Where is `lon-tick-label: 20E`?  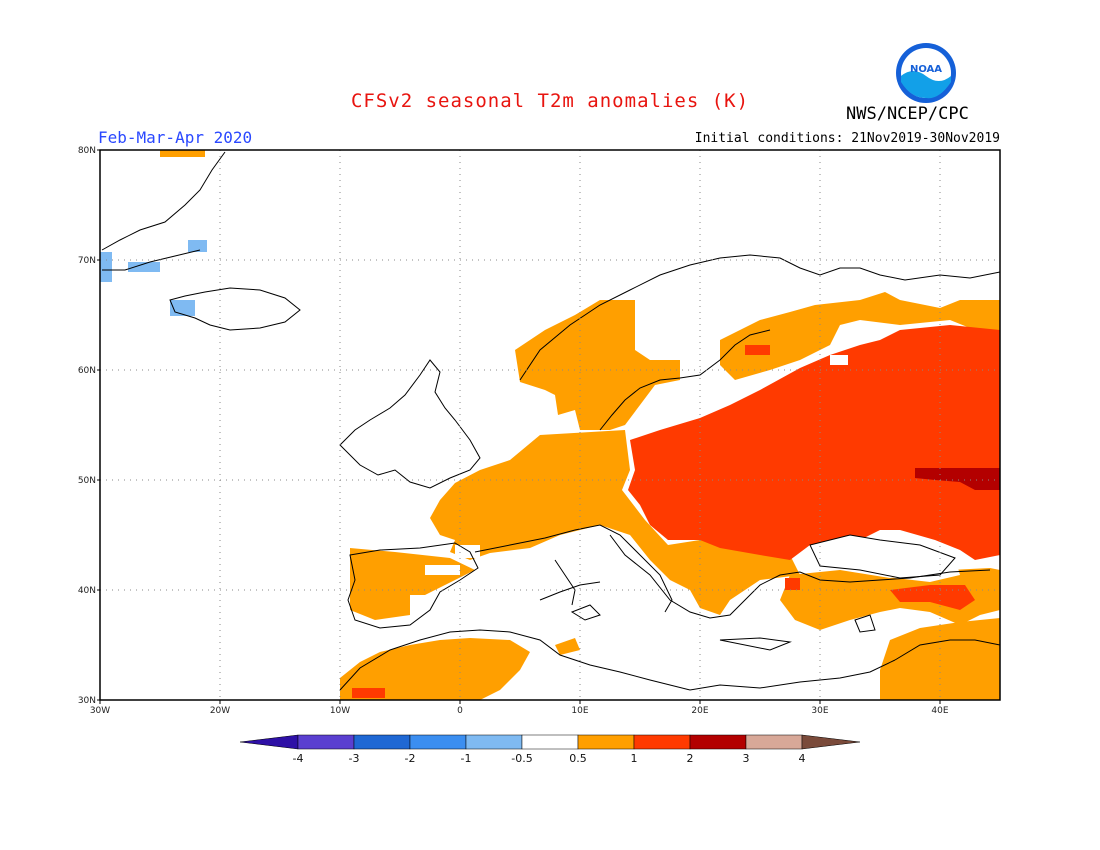 lon-tick-label: 20E is located at coordinates (699, 711).